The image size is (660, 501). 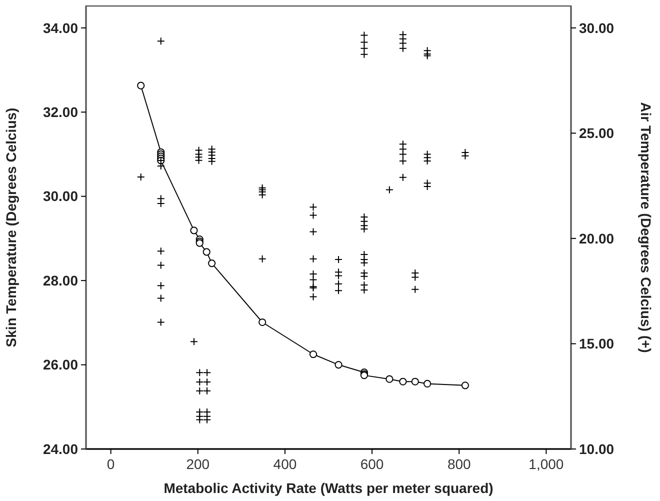 I want to click on y-tick-label: 32.00, so click(x=60, y=112).